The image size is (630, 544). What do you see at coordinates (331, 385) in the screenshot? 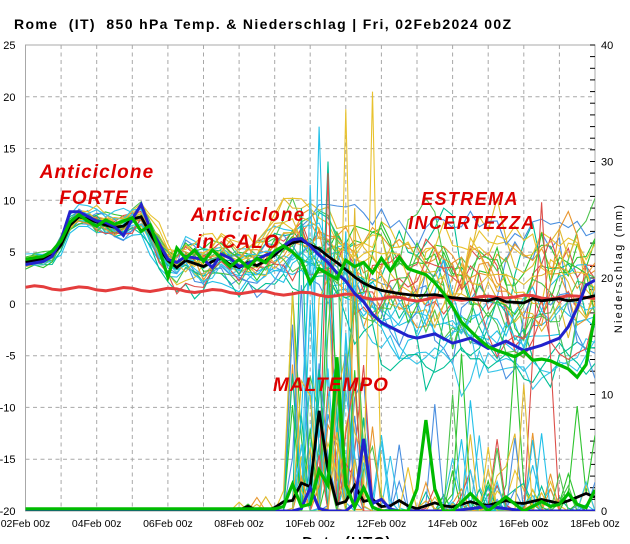
I see `svg-text: MALTEMPO` at bounding box center [331, 385].